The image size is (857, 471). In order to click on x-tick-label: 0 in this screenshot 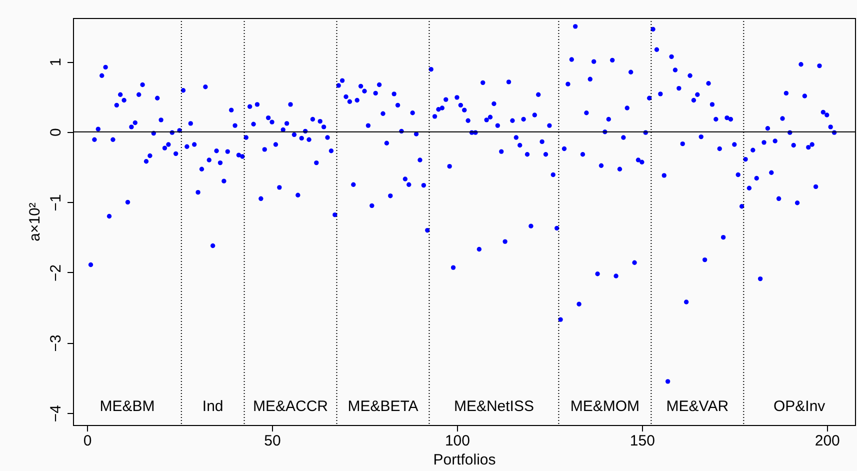, I will do `click(87, 441)`.